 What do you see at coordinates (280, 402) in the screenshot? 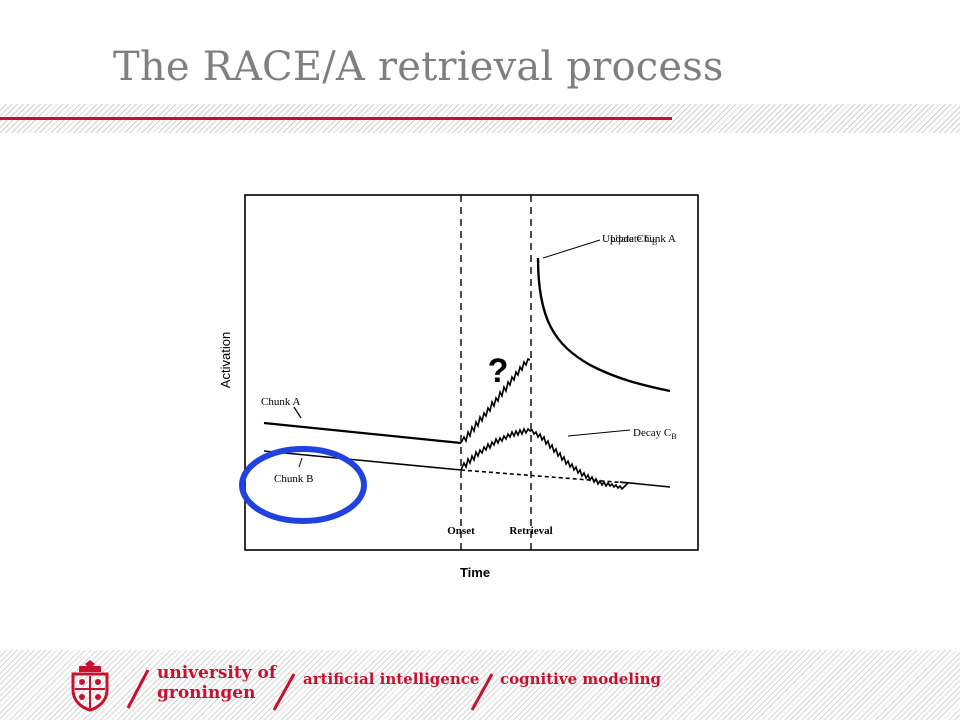
I see `chunk-a-label: Chunk A` at bounding box center [280, 402].